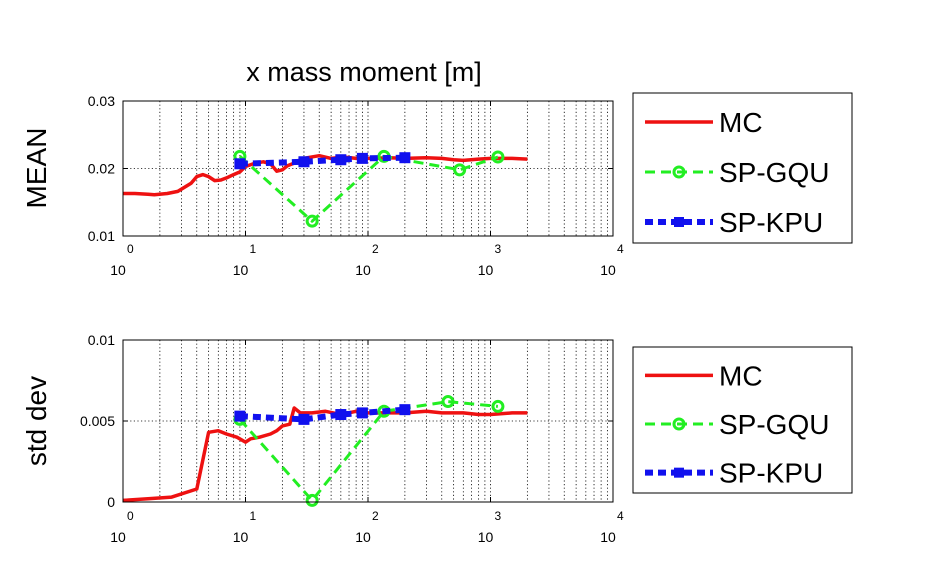 The height and width of the screenshot is (563, 930). I want to click on figure-title: x mass moment [m], so click(364, 72).